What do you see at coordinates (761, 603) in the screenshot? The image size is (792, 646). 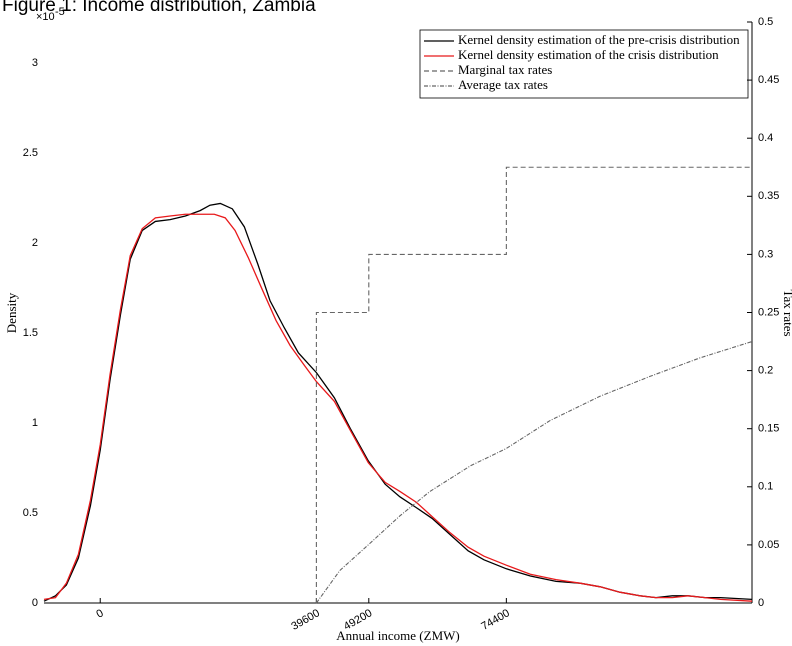 I see `y2-tick-label: 0` at bounding box center [761, 603].